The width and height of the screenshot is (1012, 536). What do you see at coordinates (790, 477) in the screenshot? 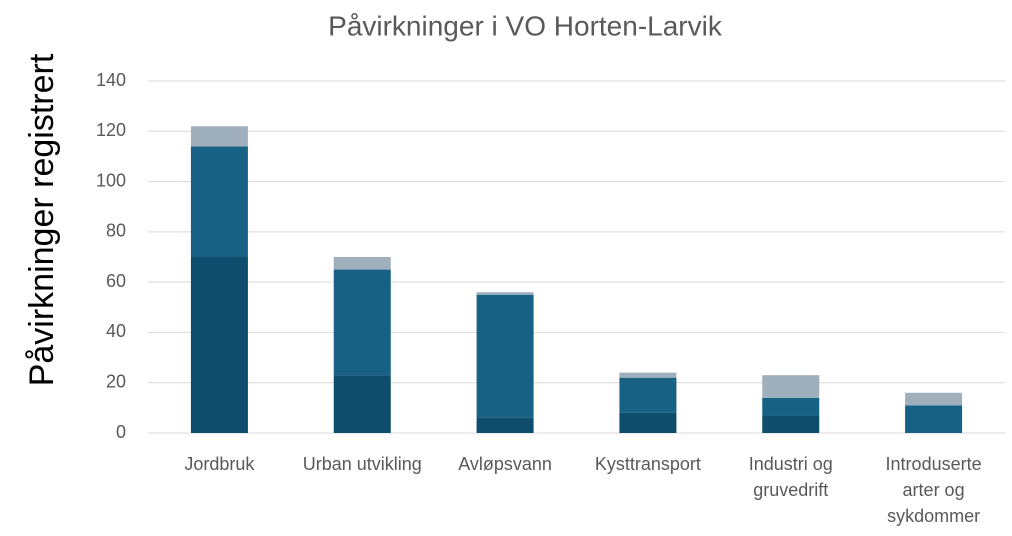
I see `x-tick-label: Industri og gruvedrift` at bounding box center [790, 477].